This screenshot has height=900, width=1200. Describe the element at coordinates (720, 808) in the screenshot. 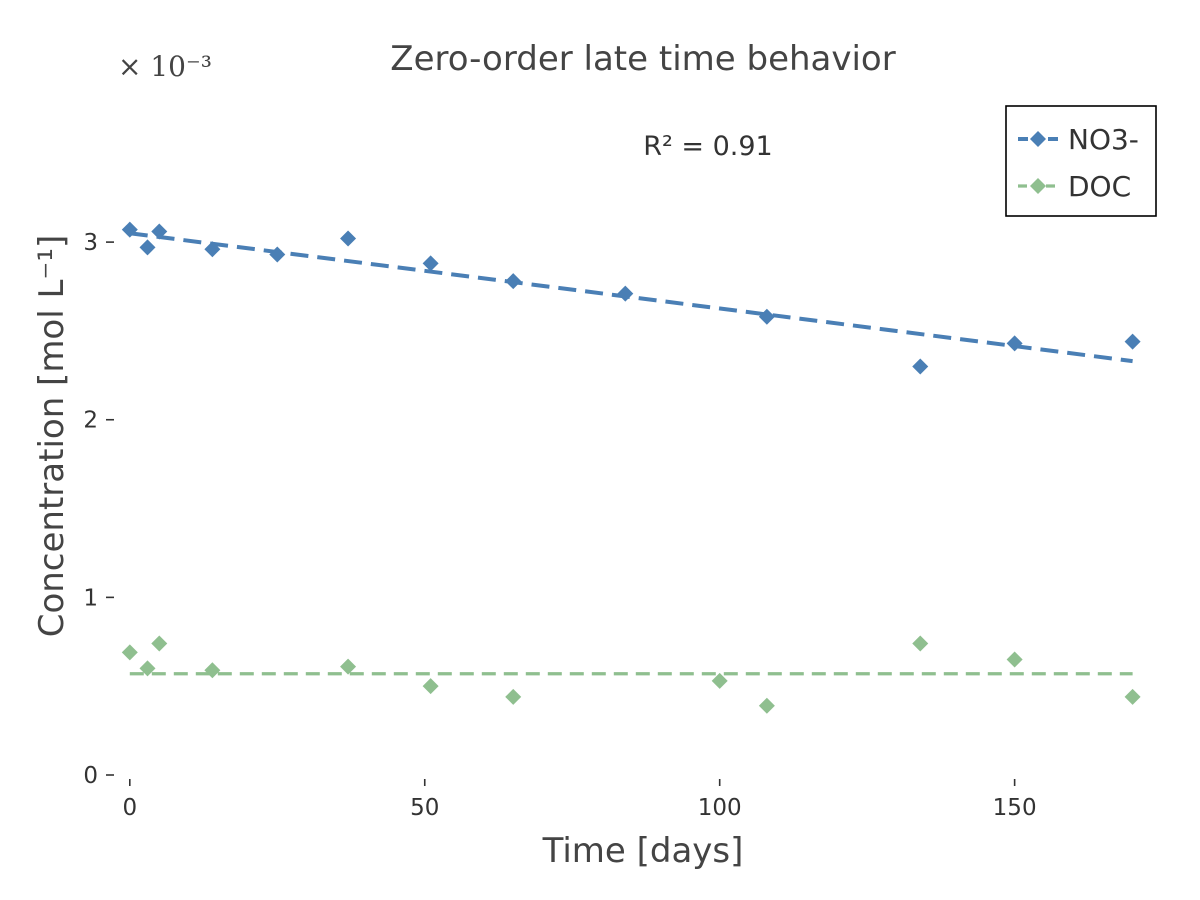

I see `x-tick-label: 100` at that location.